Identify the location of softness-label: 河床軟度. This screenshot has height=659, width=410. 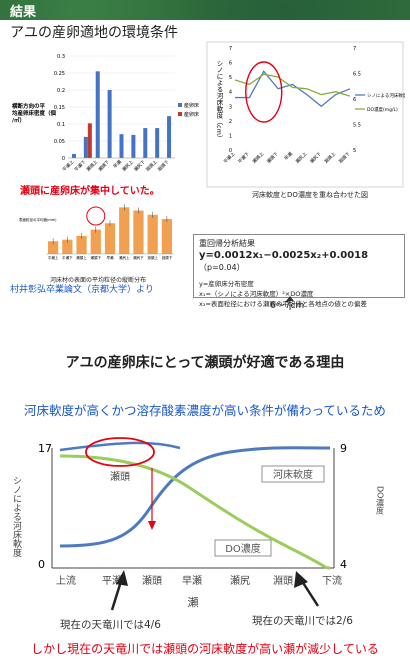
(293, 474).